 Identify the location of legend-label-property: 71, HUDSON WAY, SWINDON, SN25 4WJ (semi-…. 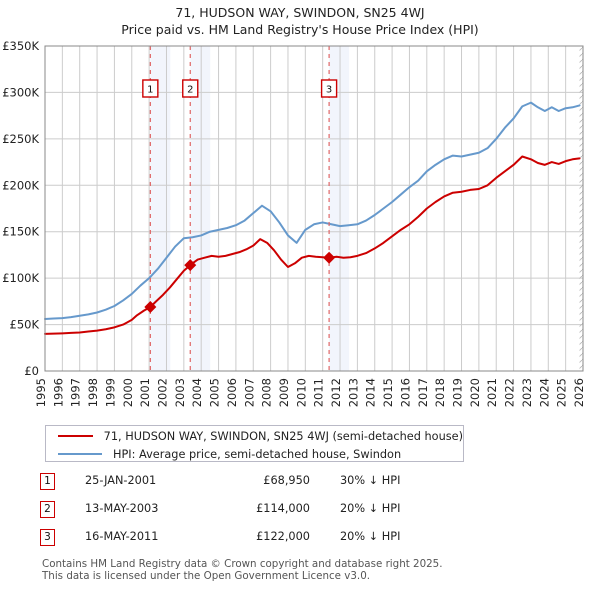
(283, 436).